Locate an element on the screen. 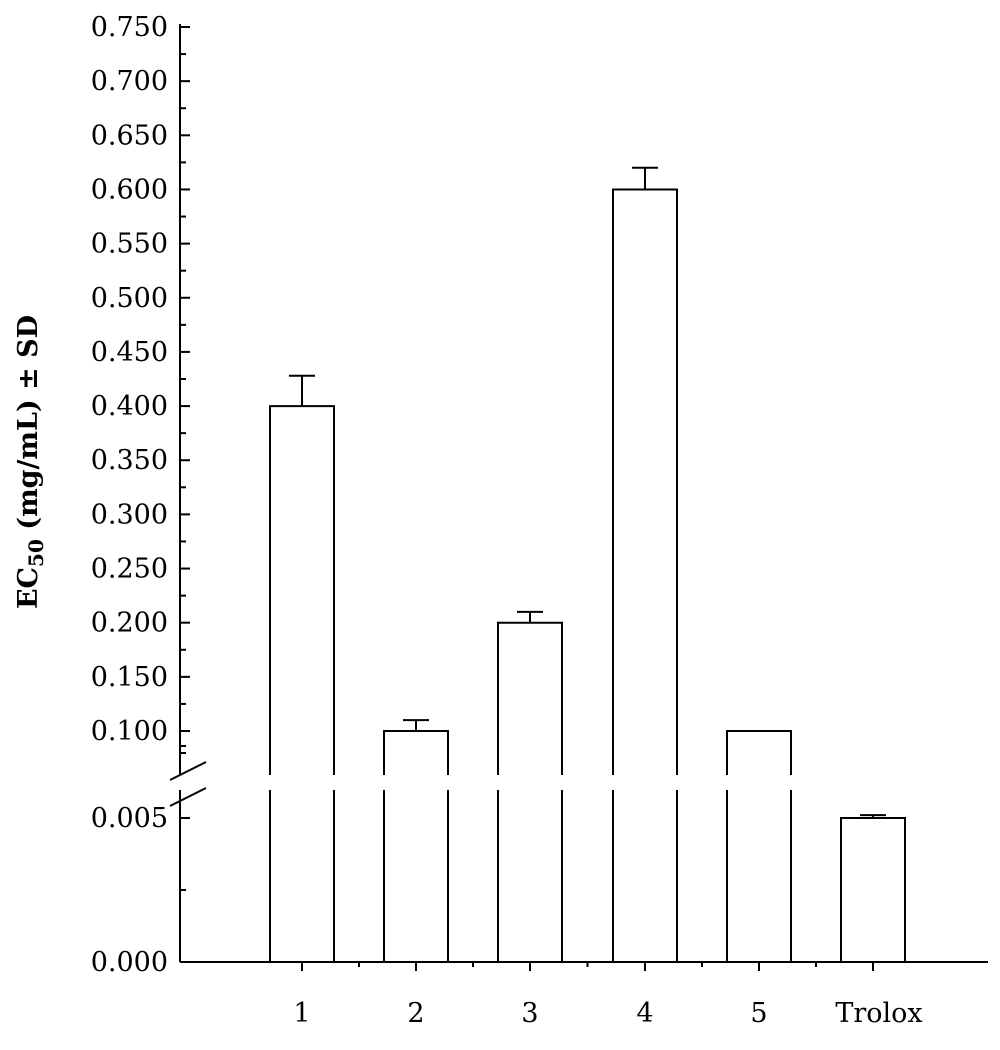 Image resolution: width=1000 pixels, height=1050 pixels. y-tick-label: 0.100 is located at coordinates (129, 731).